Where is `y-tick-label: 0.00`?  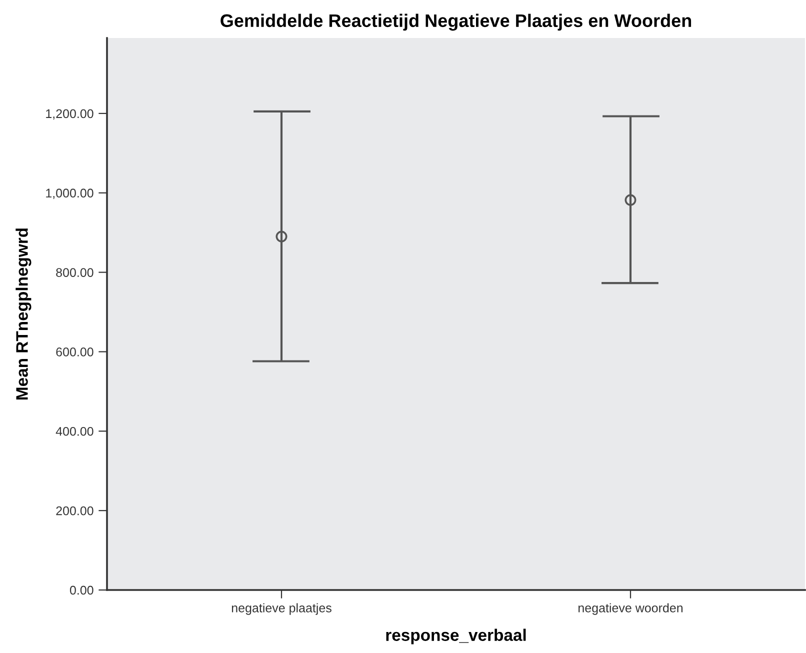
y-tick-label: 0.00 is located at coordinates (82, 590).